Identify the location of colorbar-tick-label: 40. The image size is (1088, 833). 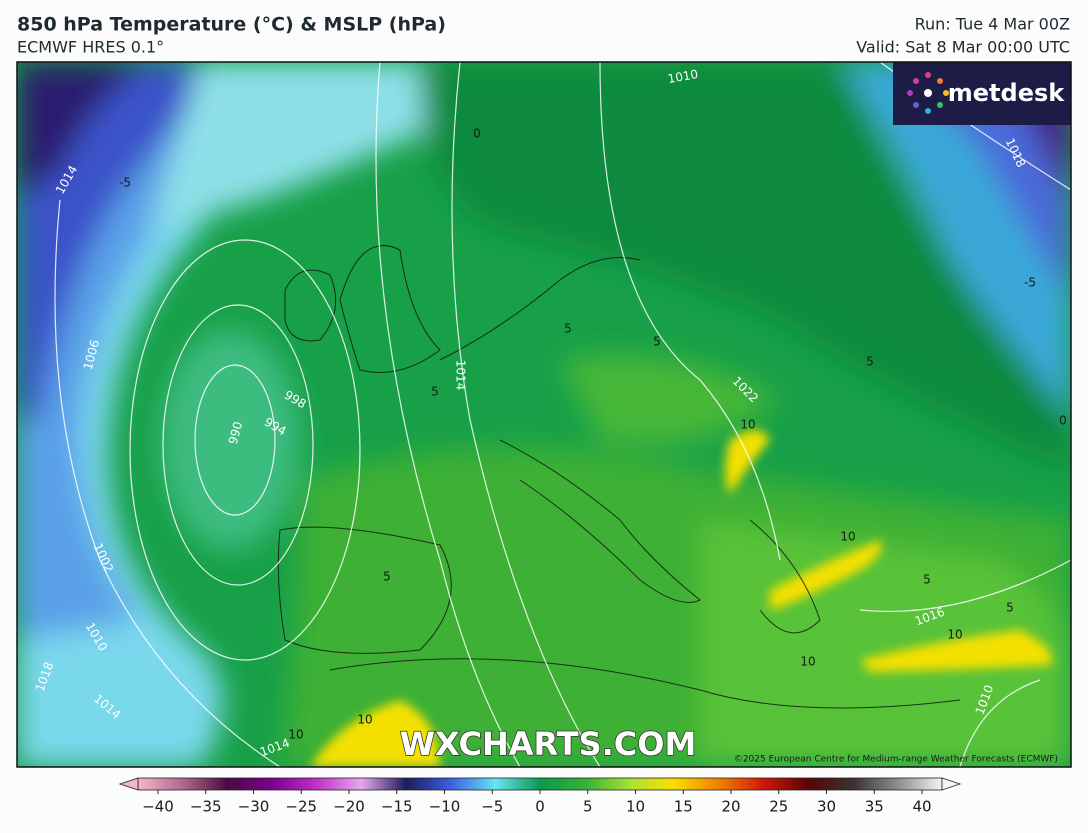
(921, 807).